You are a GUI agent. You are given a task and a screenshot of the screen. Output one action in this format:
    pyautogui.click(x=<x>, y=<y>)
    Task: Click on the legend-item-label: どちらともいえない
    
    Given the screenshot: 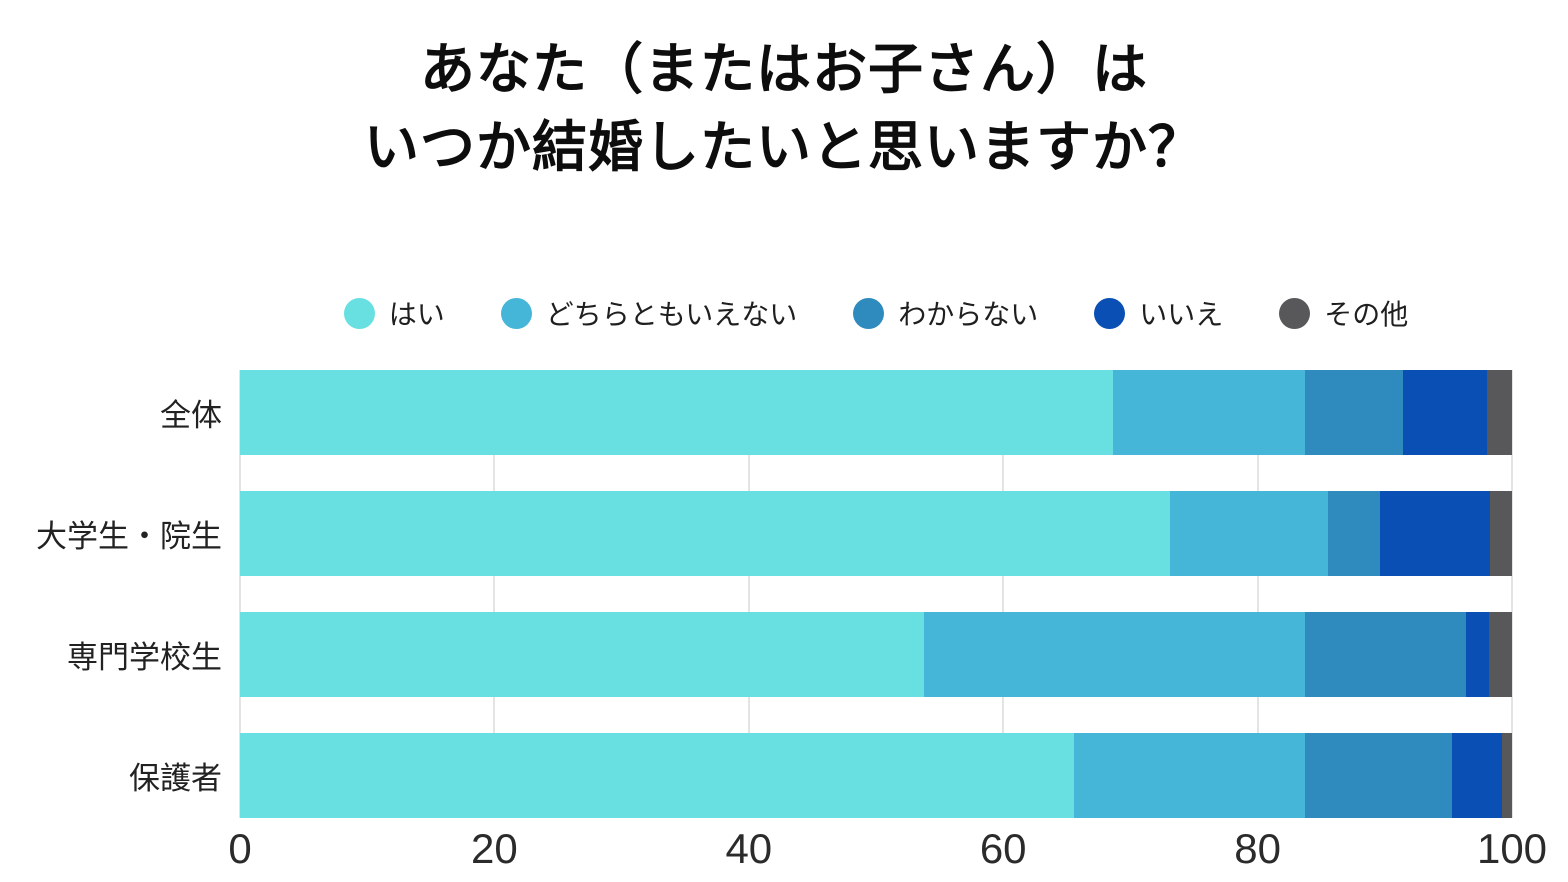 What is the action you would take?
    pyautogui.click(x=671, y=314)
    